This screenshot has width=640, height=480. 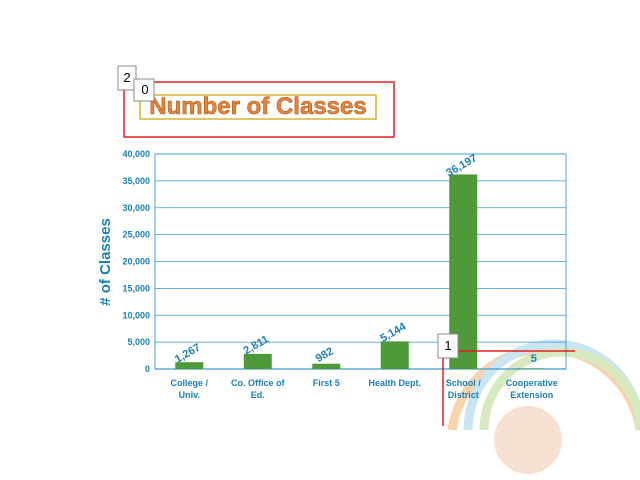 I want to click on y-tick-label: 35,000, so click(x=136, y=181).